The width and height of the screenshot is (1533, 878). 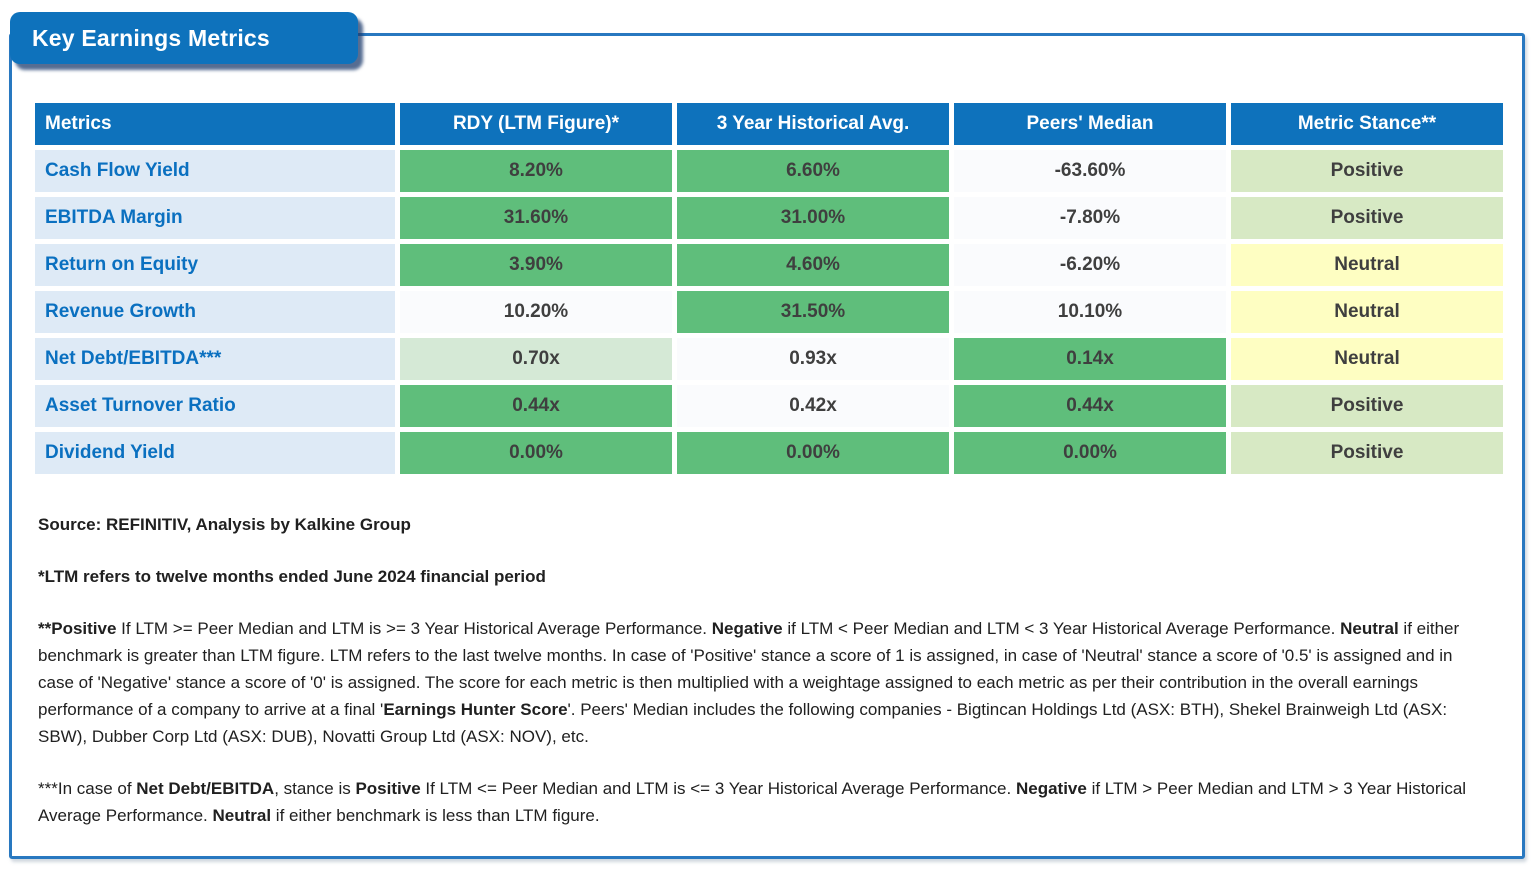 I want to click on metric-name: EBITDA Margin, so click(x=215, y=218).